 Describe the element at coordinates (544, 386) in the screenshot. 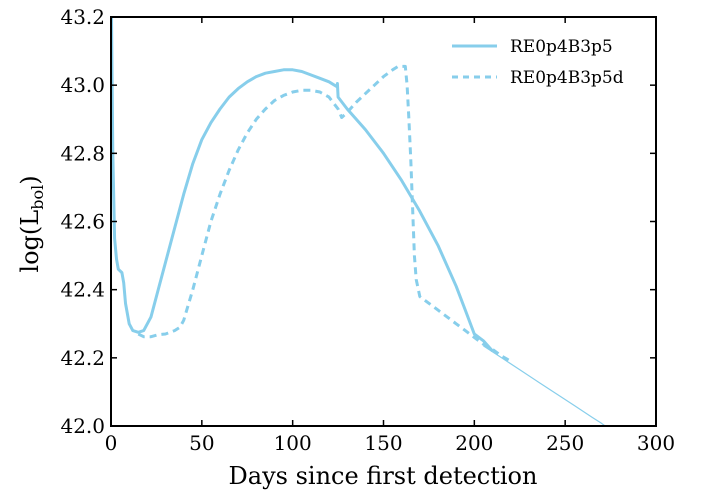

I see `series-line-thin` at that location.